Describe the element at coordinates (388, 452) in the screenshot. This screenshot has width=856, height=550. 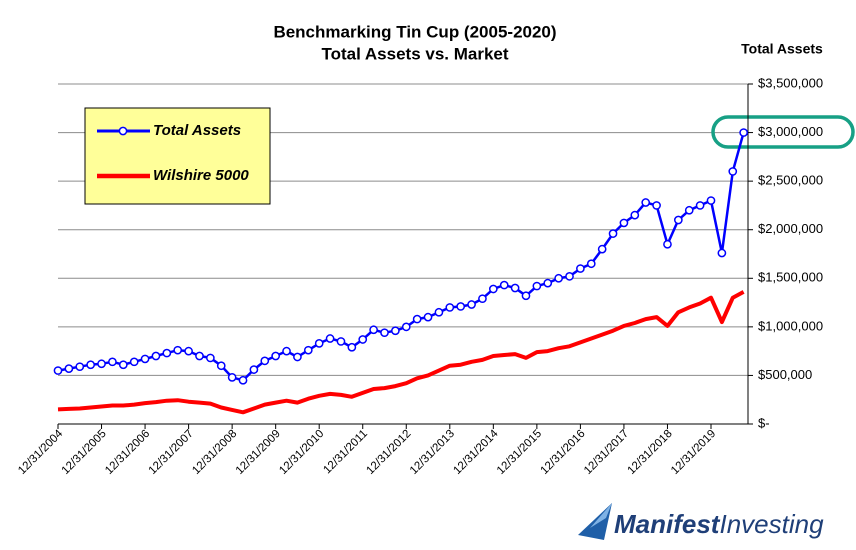
I see `x-tick-label: 12/31/2012` at that location.